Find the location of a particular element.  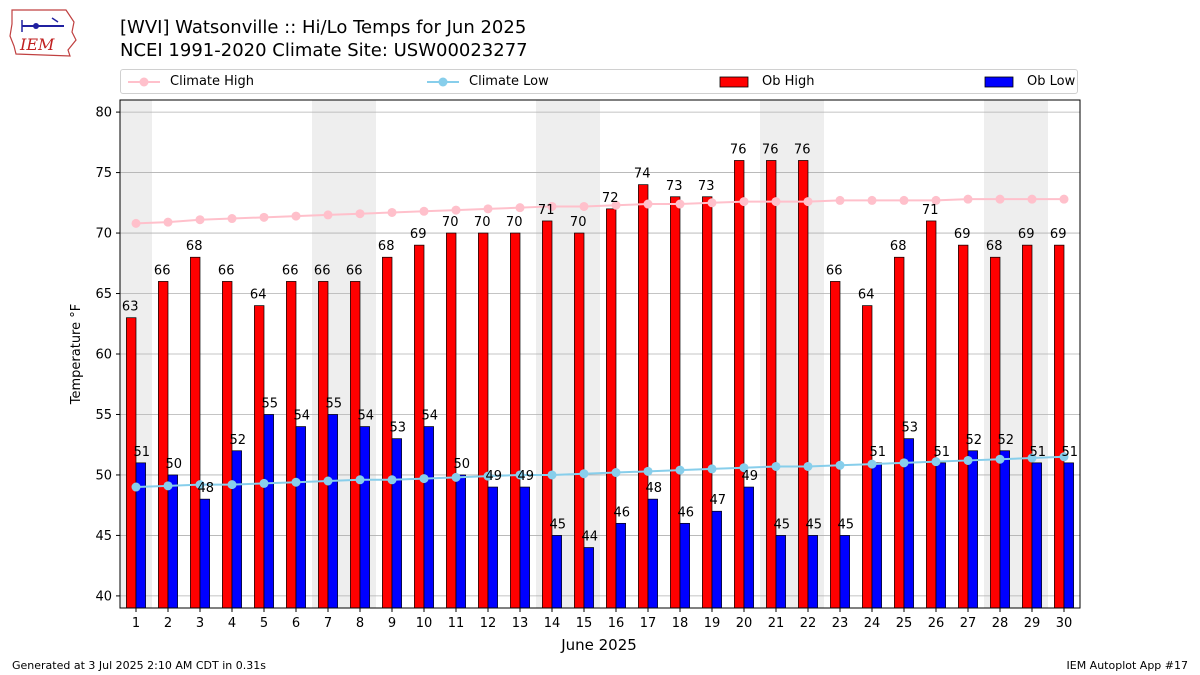

label-ob-low-14: 45 is located at coordinates (558, 524).